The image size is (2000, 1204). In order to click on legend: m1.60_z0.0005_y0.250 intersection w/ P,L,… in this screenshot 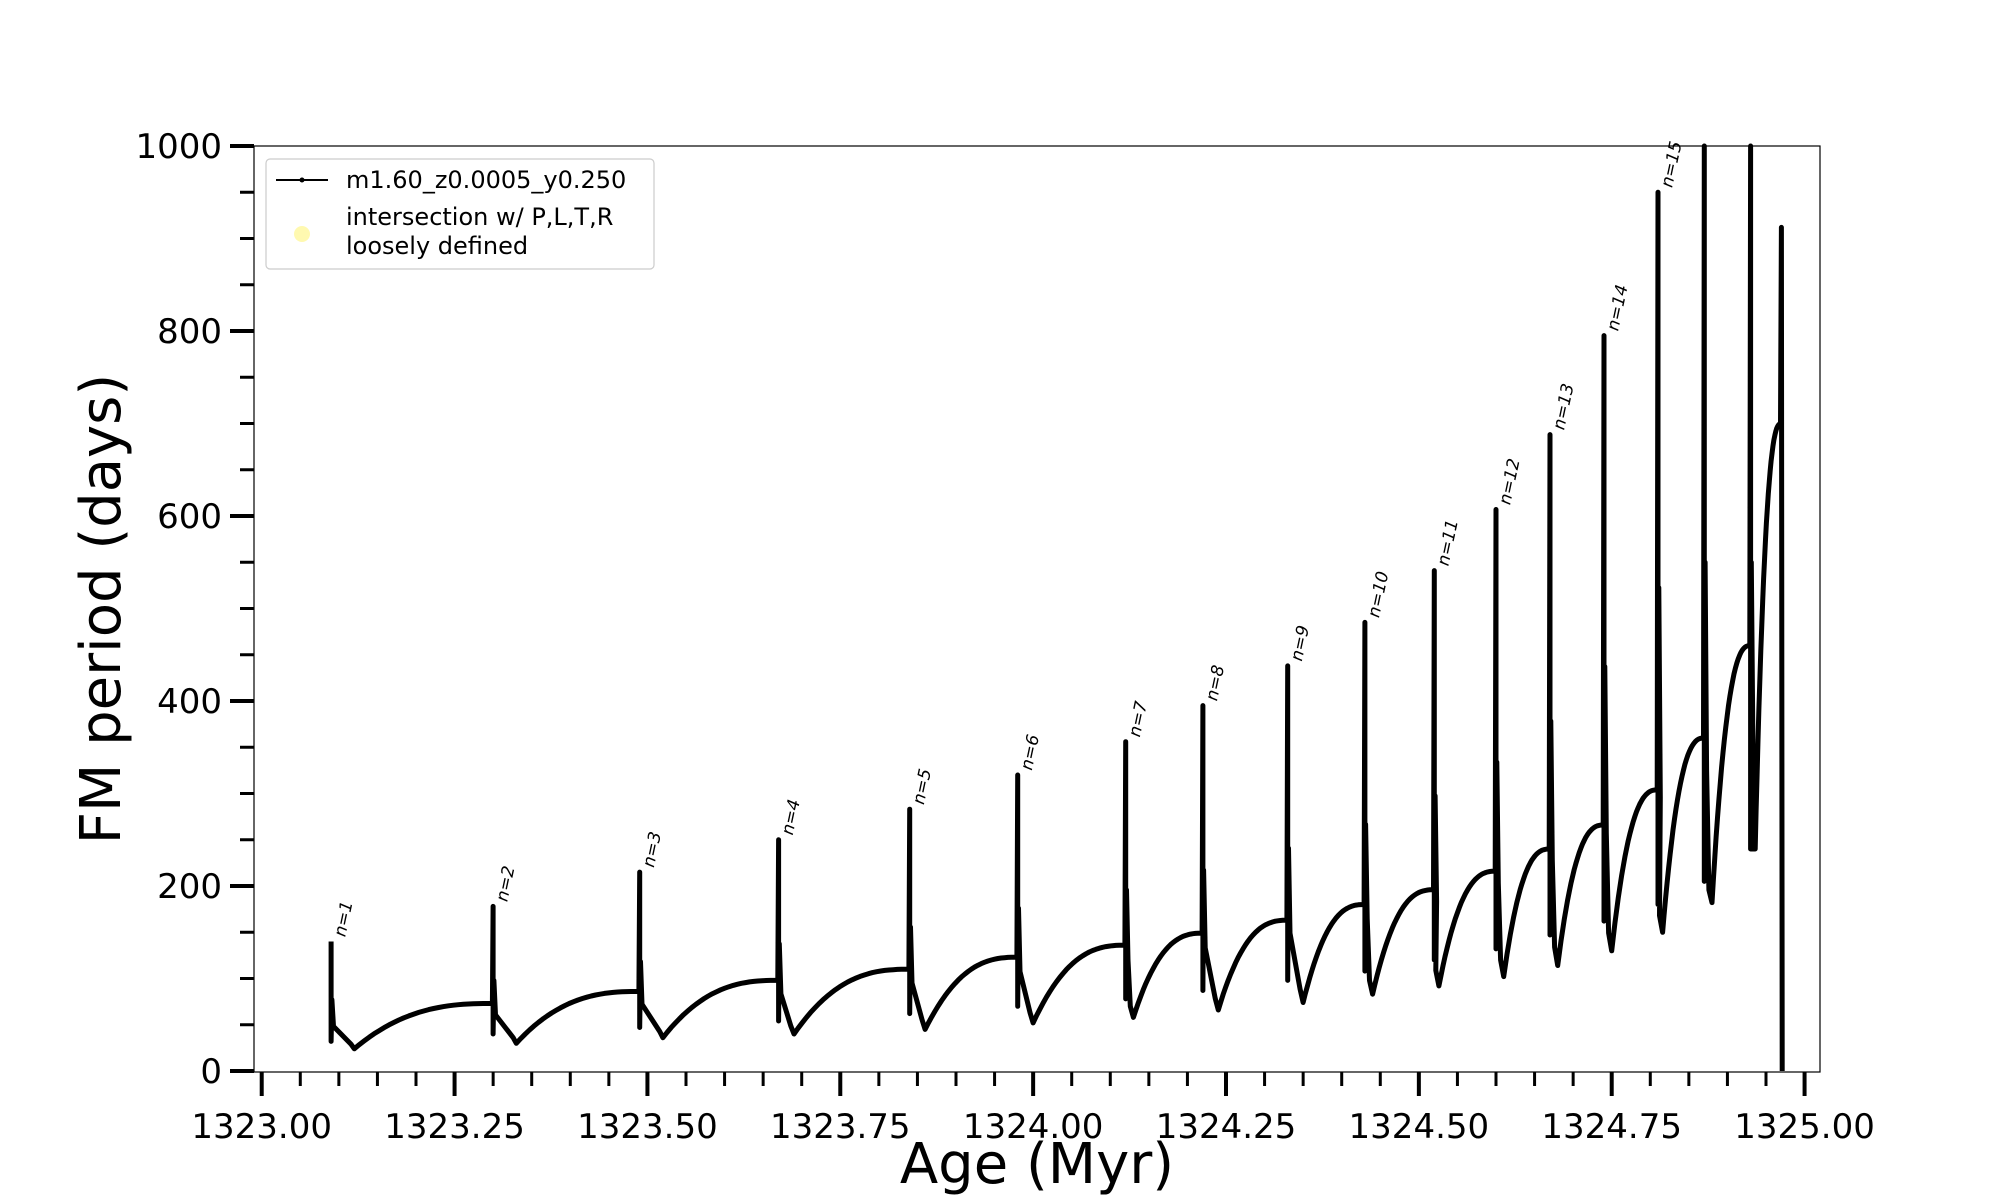, I will do `click(460, 214)`.